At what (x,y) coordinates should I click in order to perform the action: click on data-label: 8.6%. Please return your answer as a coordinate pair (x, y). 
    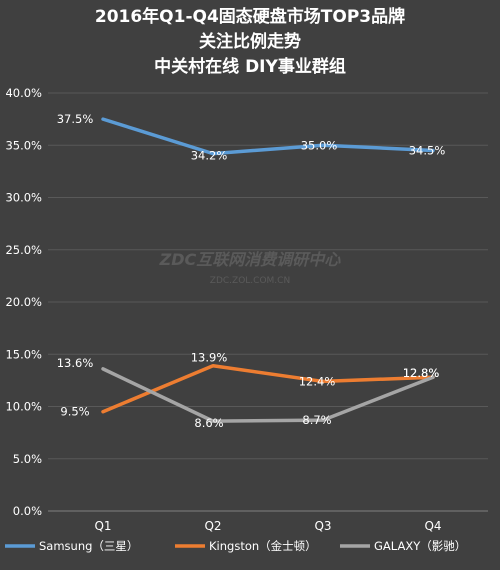
    Looking at the image, I should click on (208, 423).